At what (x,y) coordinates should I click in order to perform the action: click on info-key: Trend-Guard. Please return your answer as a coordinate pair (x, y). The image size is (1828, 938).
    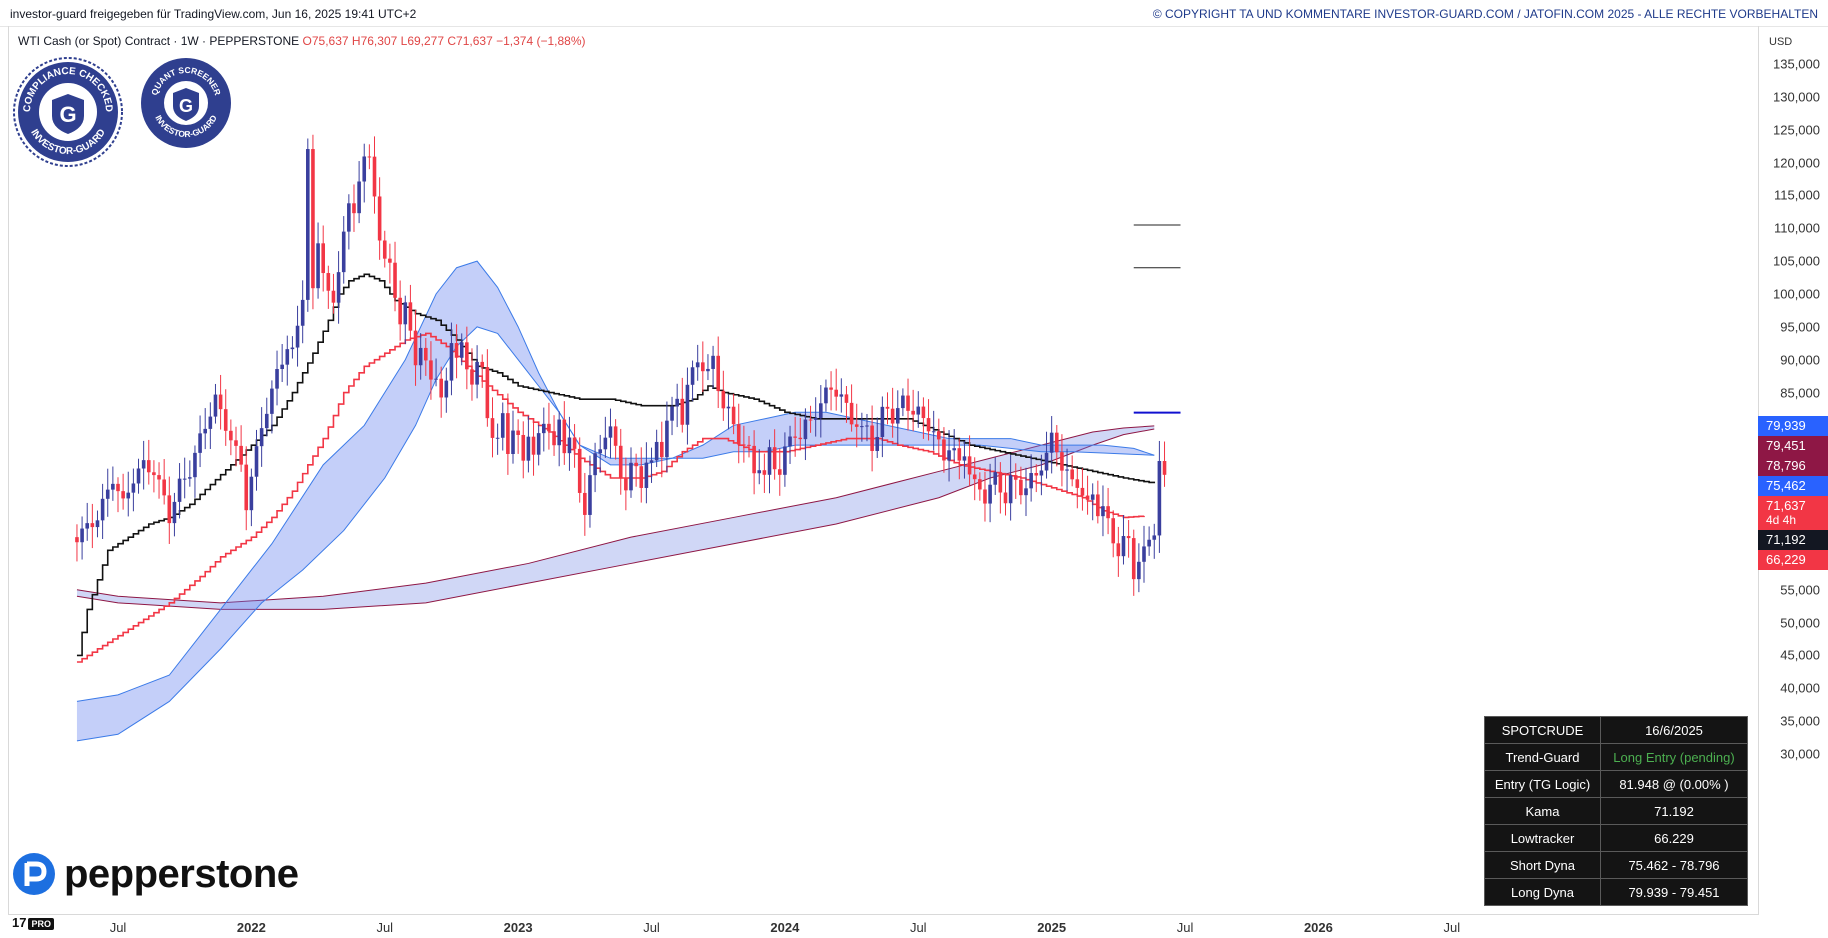
    Looking at the image, I should click on (1542, 757).